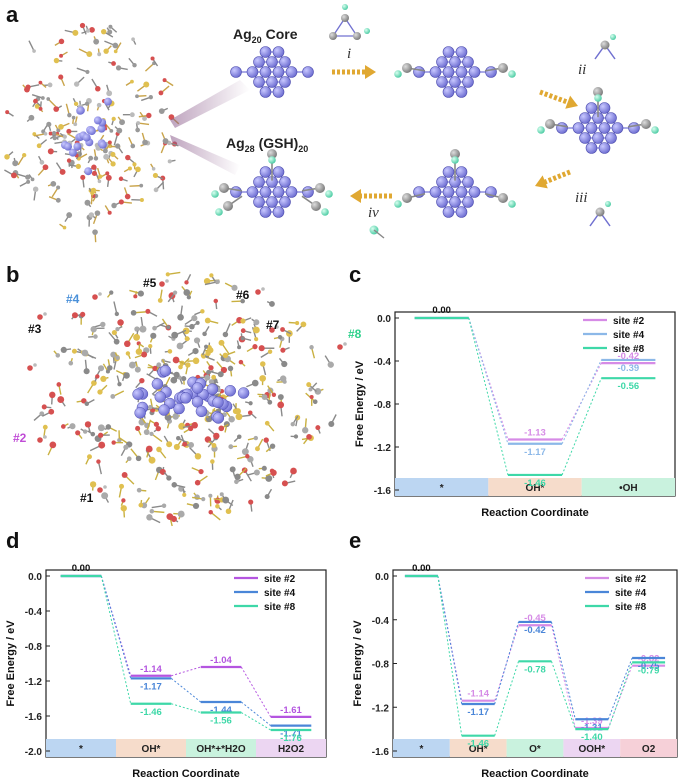 This screenshot has width=685, height=783. I want to click on data-label: 0.00, so click(441, 310).